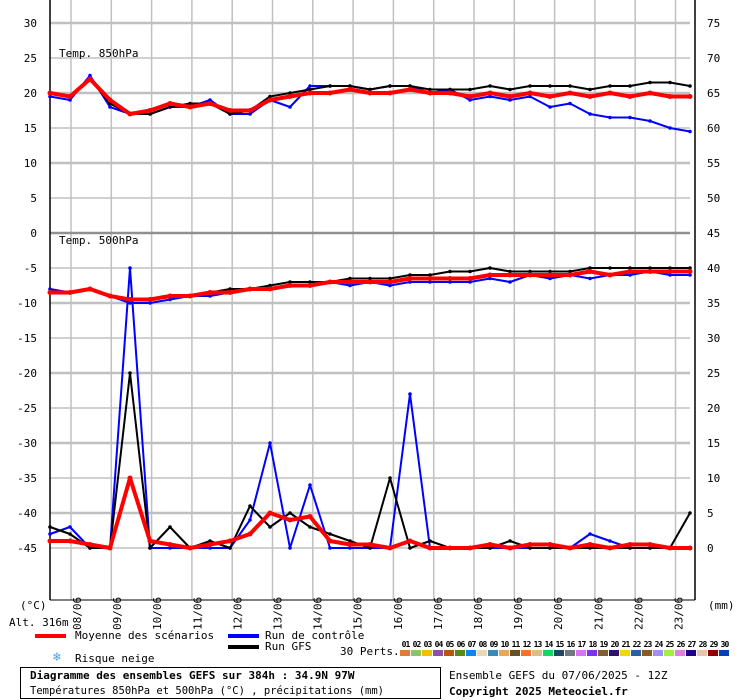 This screenshot has height=700, width=740. I want to click on member-number: 02, so click(417, 644).